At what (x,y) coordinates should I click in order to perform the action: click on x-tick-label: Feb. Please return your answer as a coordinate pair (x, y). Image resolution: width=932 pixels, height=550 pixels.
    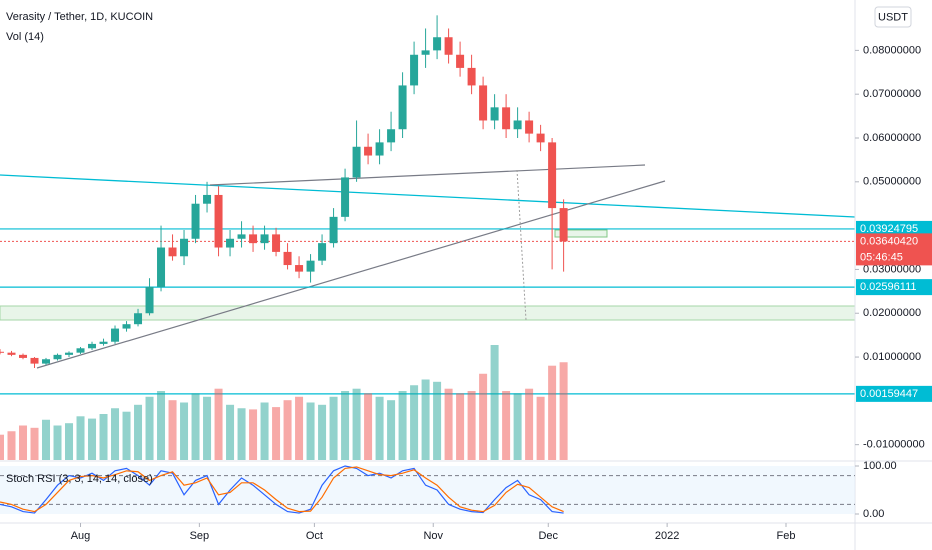
    Looking at the image, I should click on (786, 536).